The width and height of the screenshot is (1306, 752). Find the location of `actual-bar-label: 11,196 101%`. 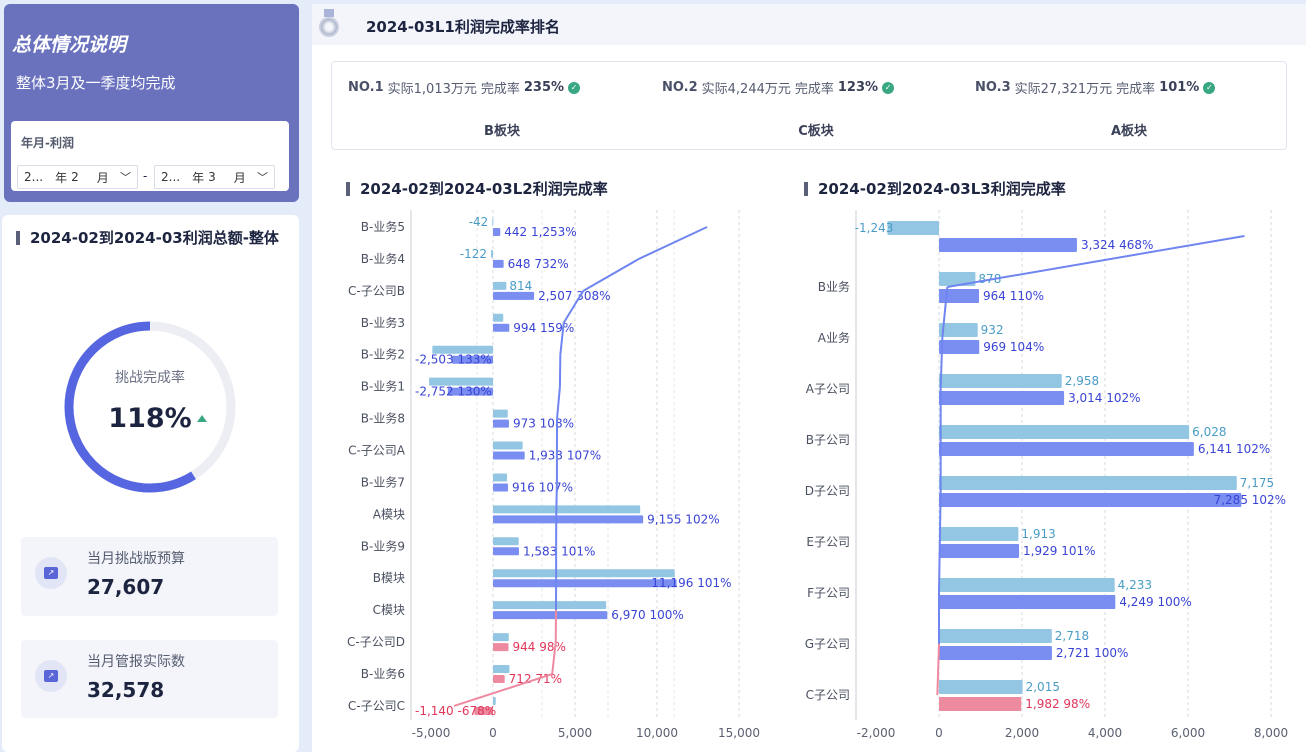

actual-bar-label: 11,196 101% is located at coordinates (691, 583).